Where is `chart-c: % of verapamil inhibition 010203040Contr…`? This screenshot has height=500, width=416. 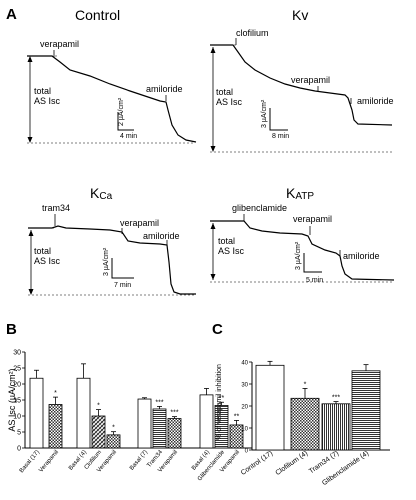 chart-c: % of verapamil inhibition 010203040Contr… is located at coordinates (303, 424).